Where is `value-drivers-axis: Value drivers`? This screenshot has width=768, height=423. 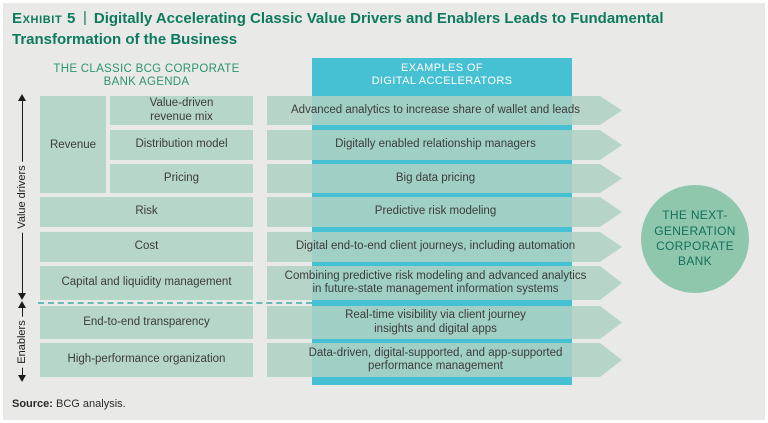
value-drivers-axis: Value drivers is located at coordinates (22, 197).